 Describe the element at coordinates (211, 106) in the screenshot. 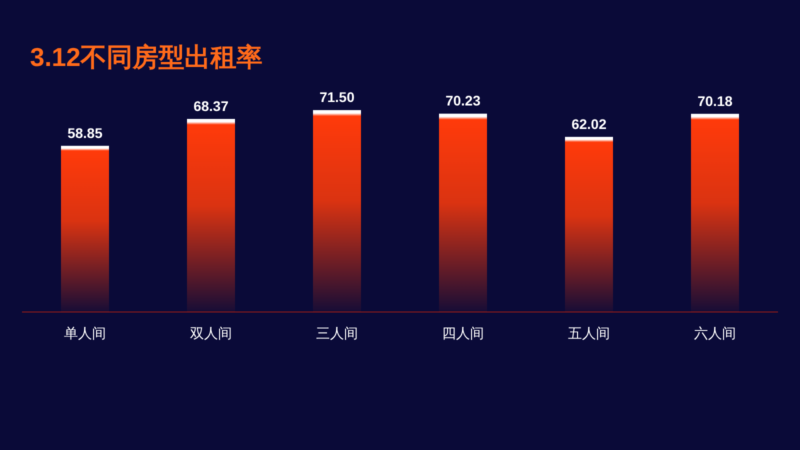

I see `data-label: 68.37` at that location.